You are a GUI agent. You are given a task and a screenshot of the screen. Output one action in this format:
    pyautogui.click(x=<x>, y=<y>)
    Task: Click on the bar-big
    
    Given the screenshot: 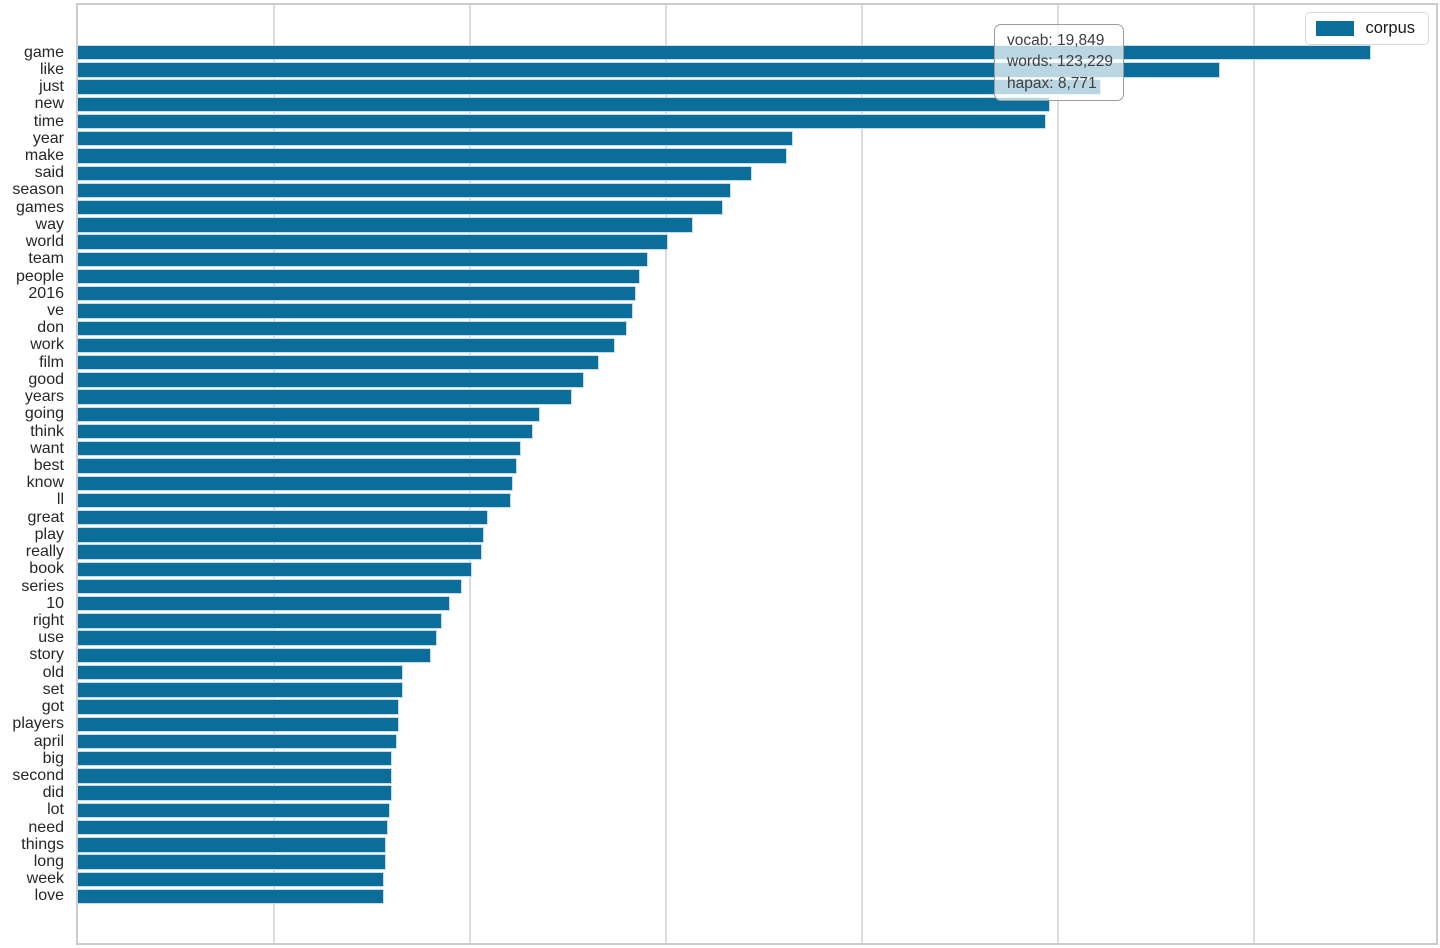 What is the action you would take?
    pyautogui.click(x=235, y=759)
    